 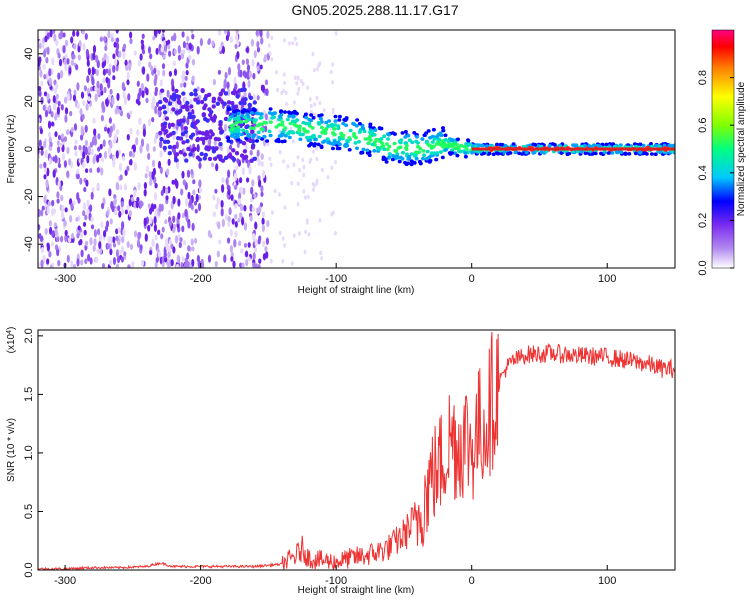 What do you see at coordinates (335, 576) in the screenshot?
I see `snr-x-ticks: -300 -200 -100 0 100` at bounding box center [335, 576].